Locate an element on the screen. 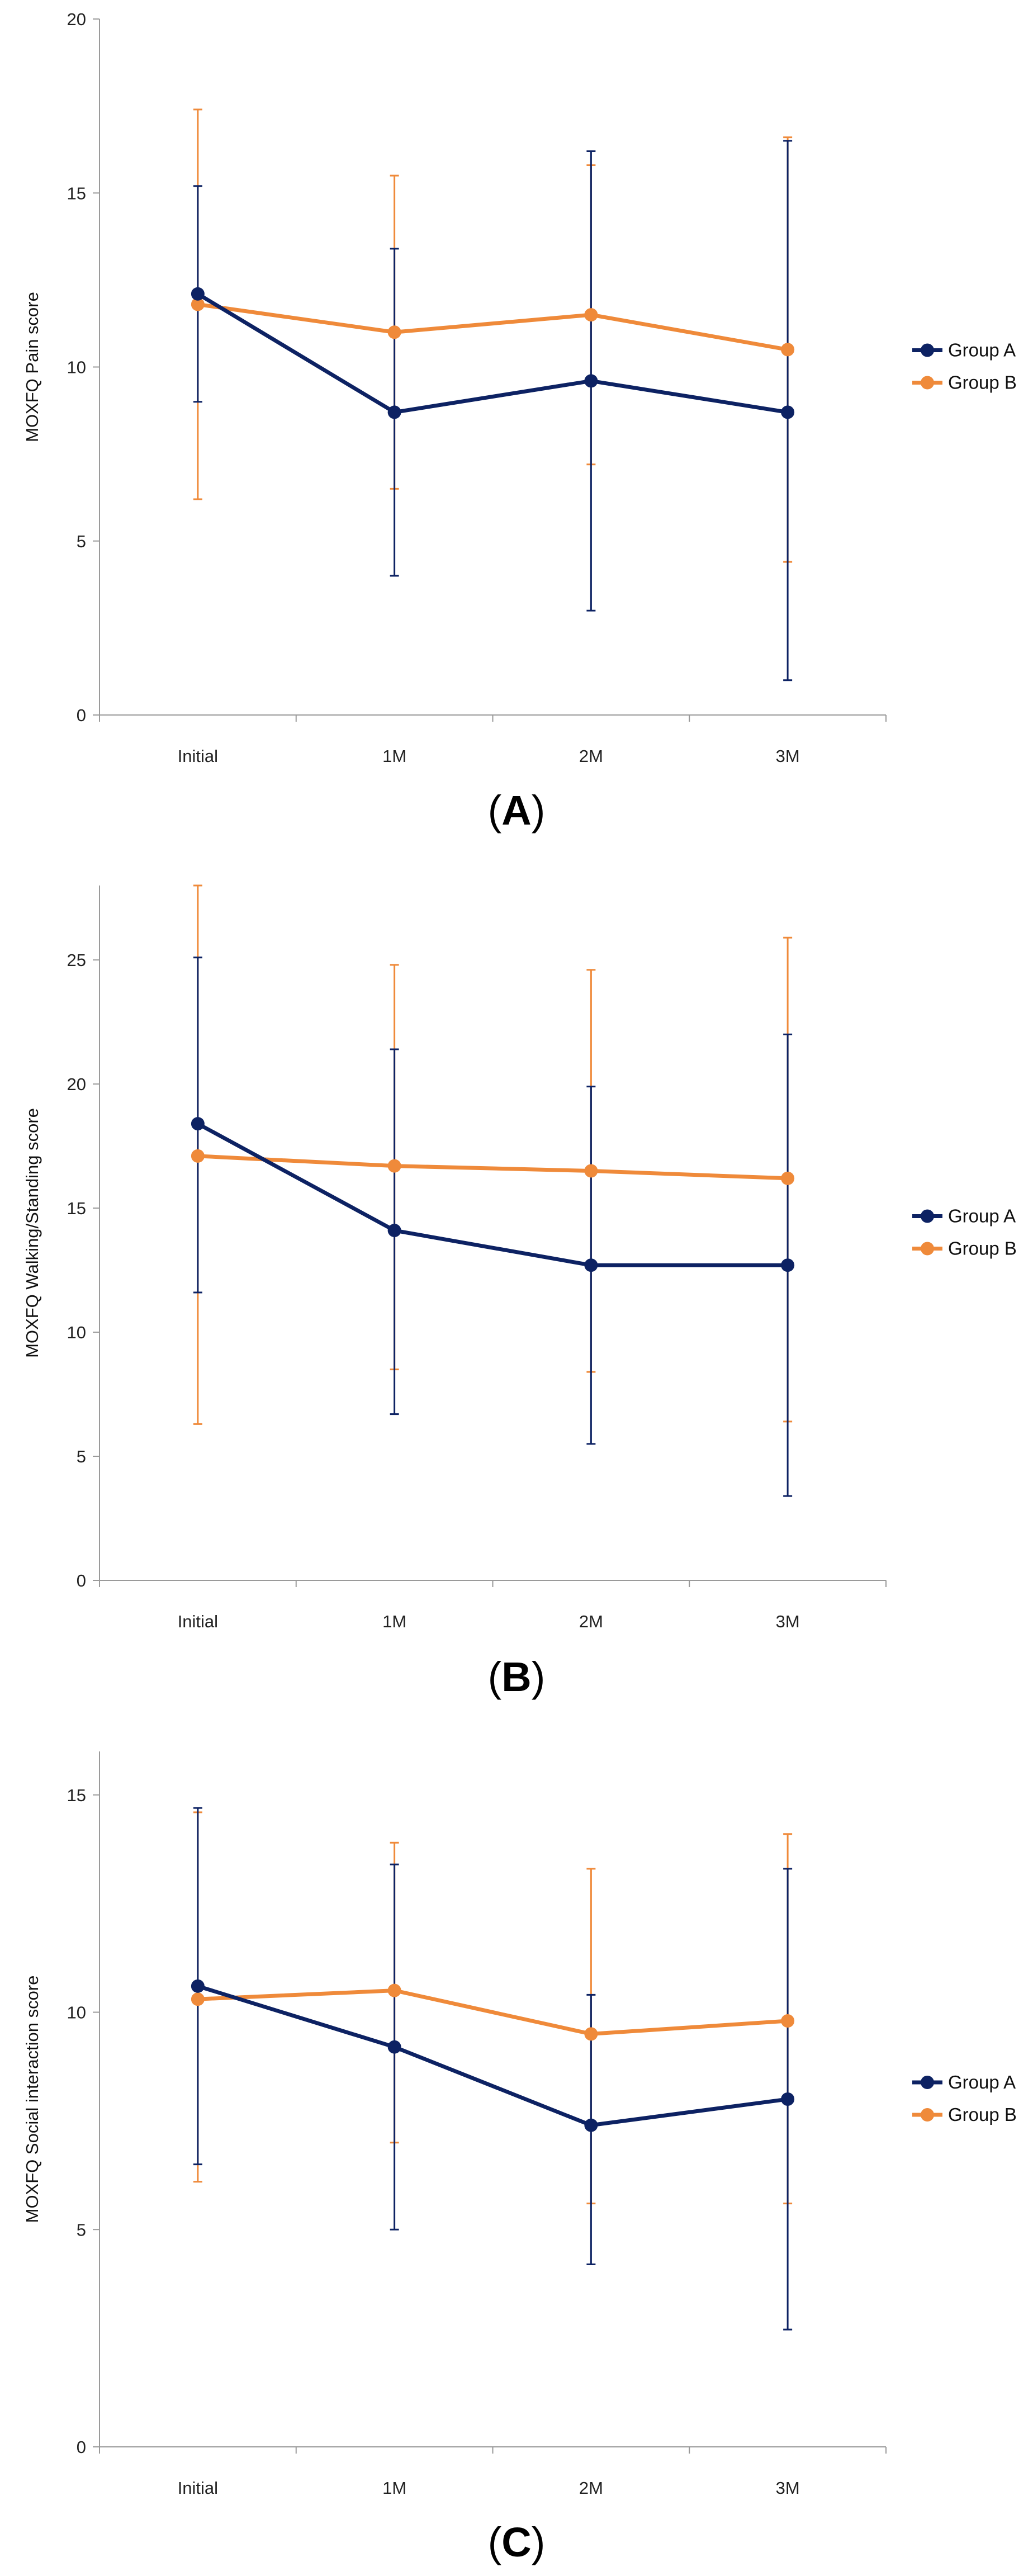 This screenshot has width=1033, height=2576. y-tick-label: 25 is located at coordinates (77, 960).